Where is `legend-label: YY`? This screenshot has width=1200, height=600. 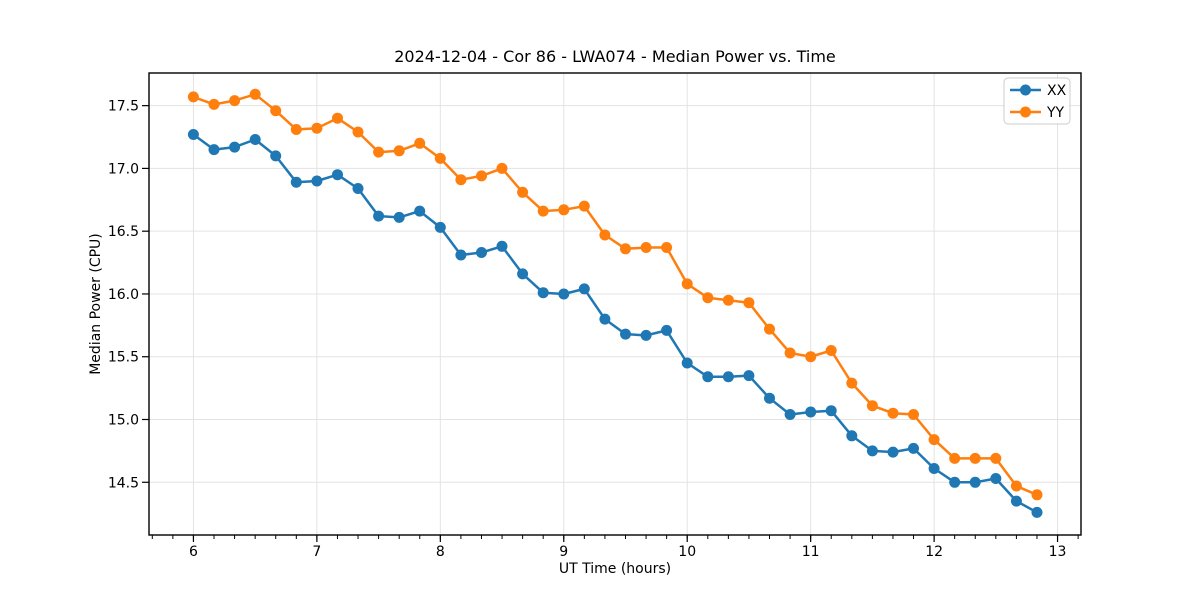
legend-label: YY is located at coordinates (1055, 113).